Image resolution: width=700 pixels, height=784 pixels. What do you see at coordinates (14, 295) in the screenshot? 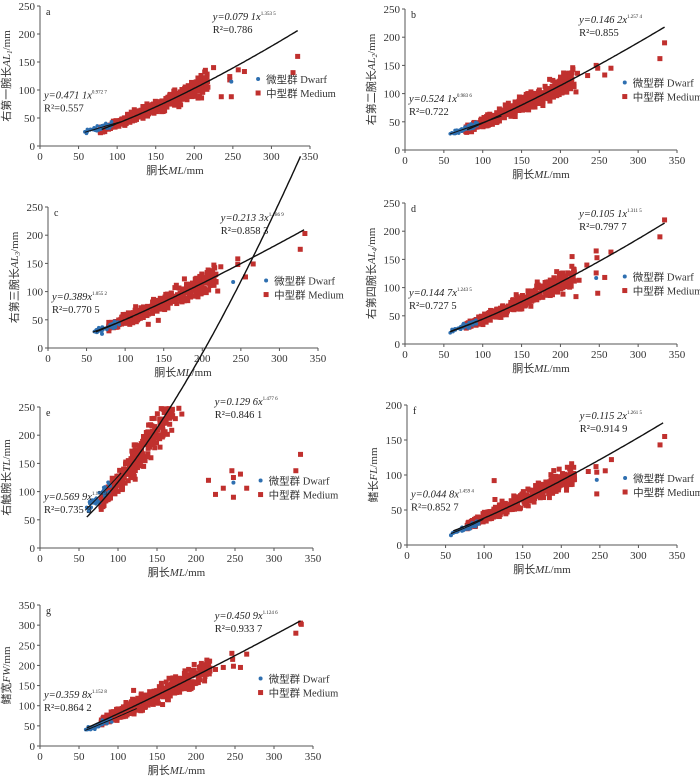
I see `y-label-cn: 右第三腕长` at bounding box center [14, 295].